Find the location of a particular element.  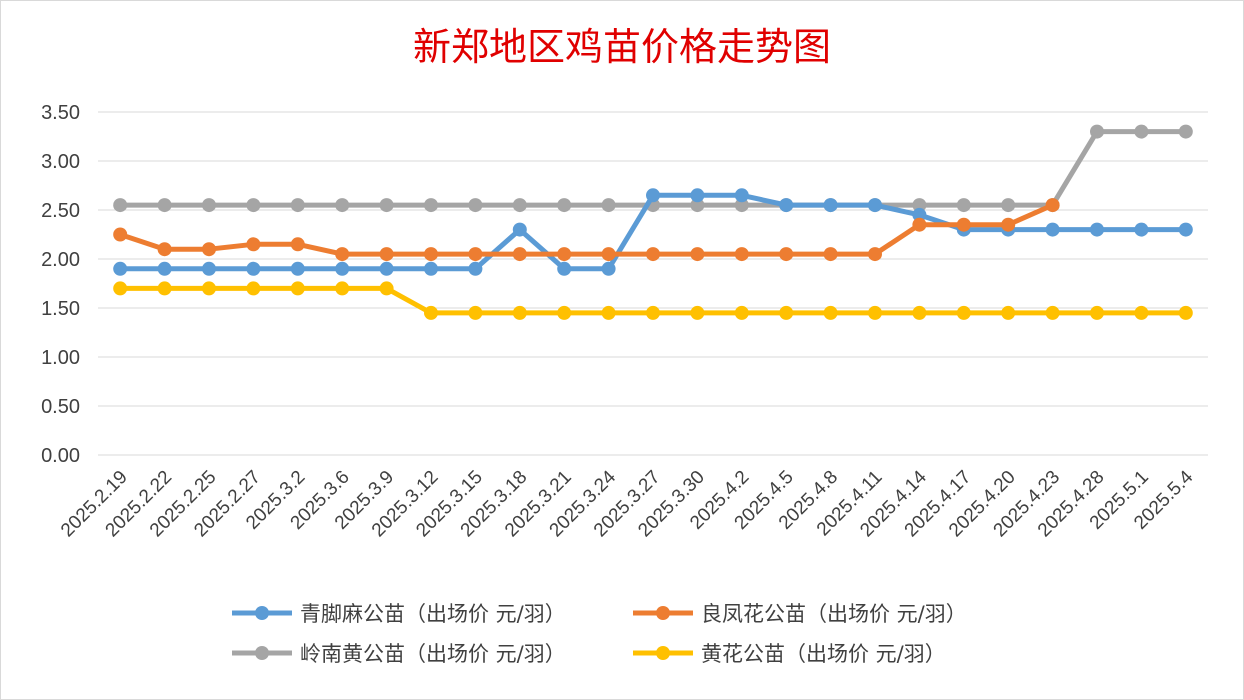

legend-label: 黄花公苗（出场价 元/羽） is located at coordinates (823, 654).